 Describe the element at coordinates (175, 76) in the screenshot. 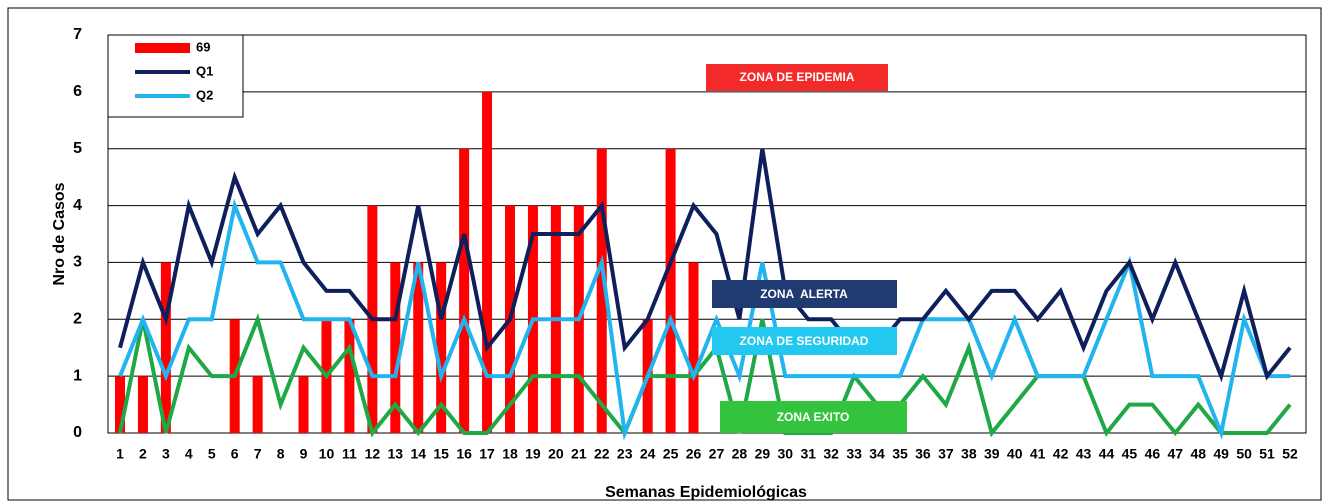

I see `legend: 69 Q1 Q2` at that location.